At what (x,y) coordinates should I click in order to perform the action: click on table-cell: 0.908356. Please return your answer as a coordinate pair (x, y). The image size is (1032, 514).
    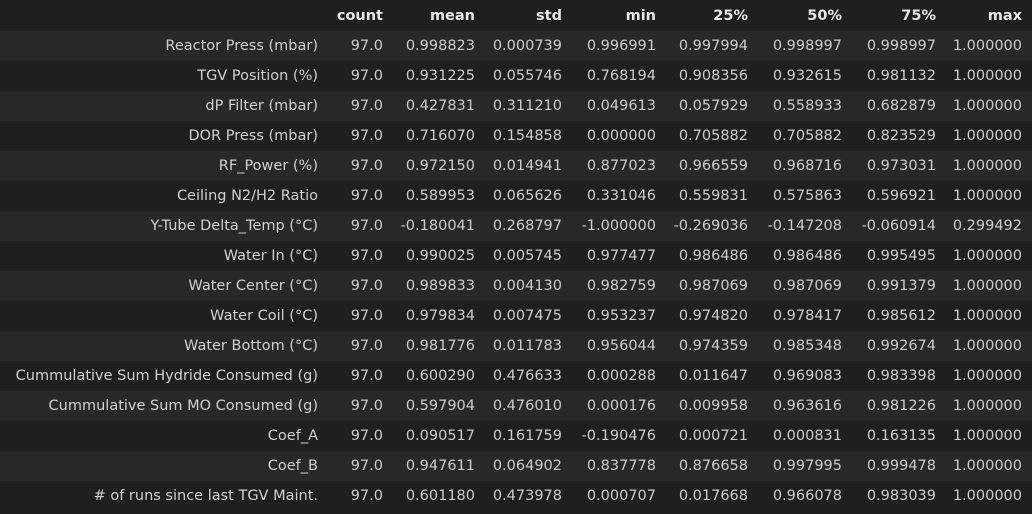
    Looking at the image, I should click on (713, 76).